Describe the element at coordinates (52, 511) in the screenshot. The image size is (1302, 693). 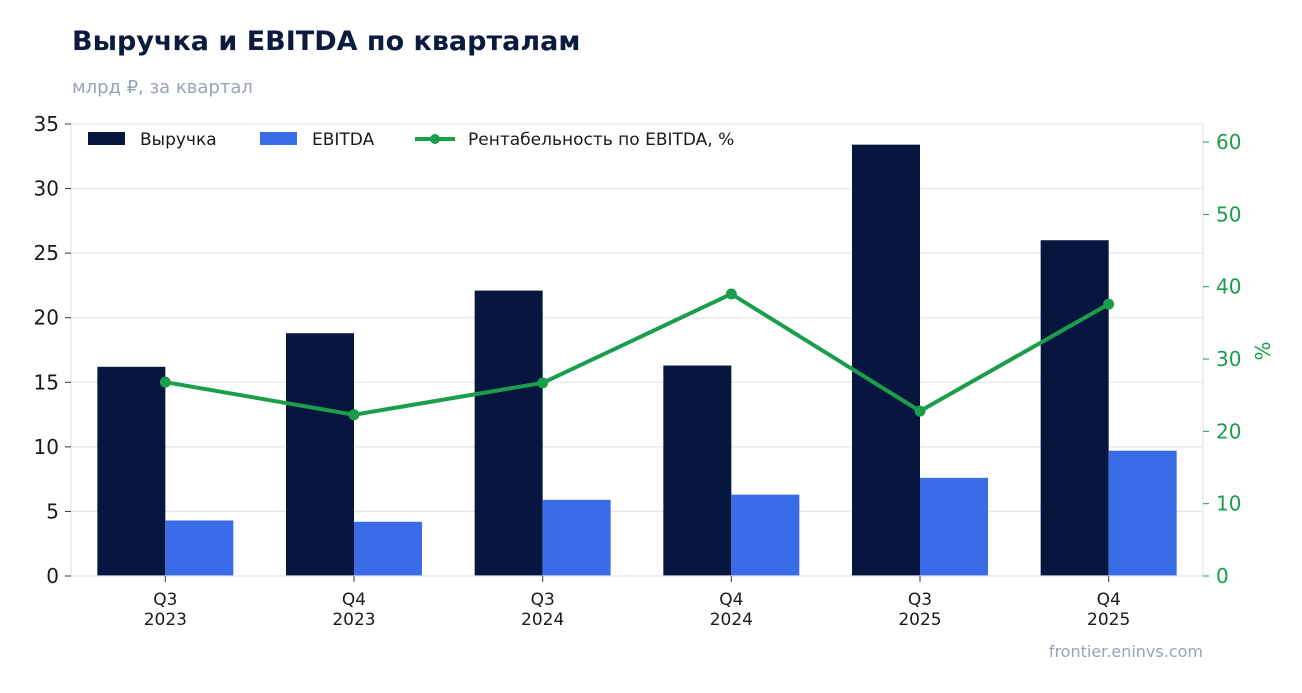
I see `y-tick-label: 5` at that location.